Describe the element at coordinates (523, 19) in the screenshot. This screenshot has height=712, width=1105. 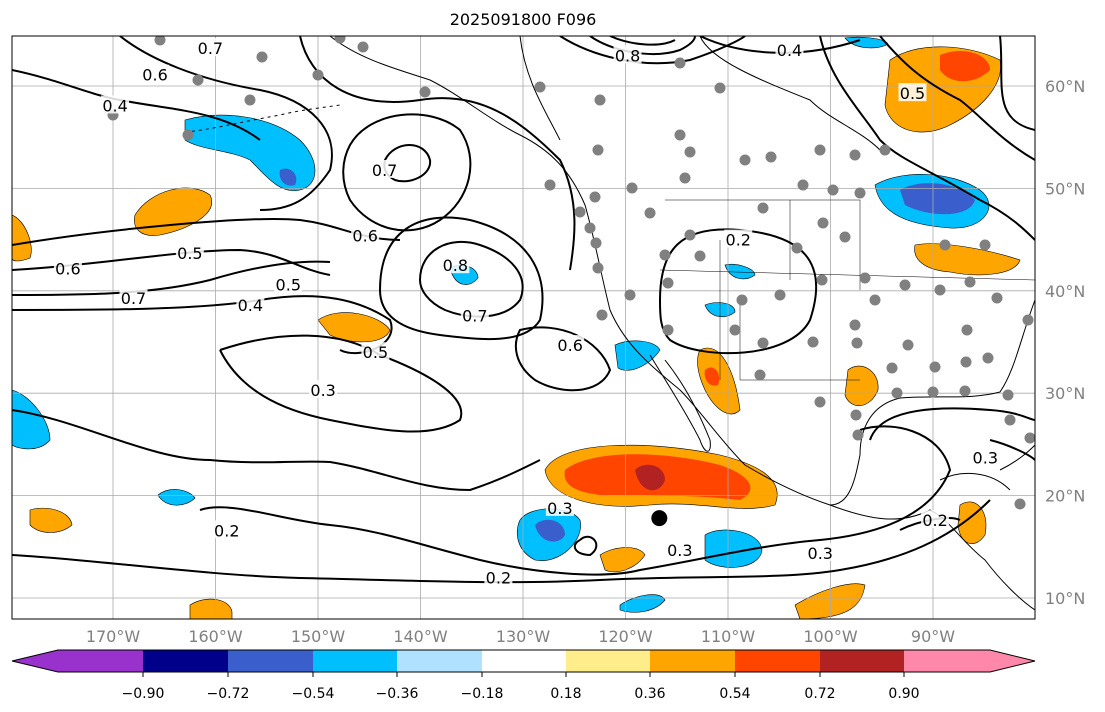
I see `figure-title: 2025091800 F096` at that location.